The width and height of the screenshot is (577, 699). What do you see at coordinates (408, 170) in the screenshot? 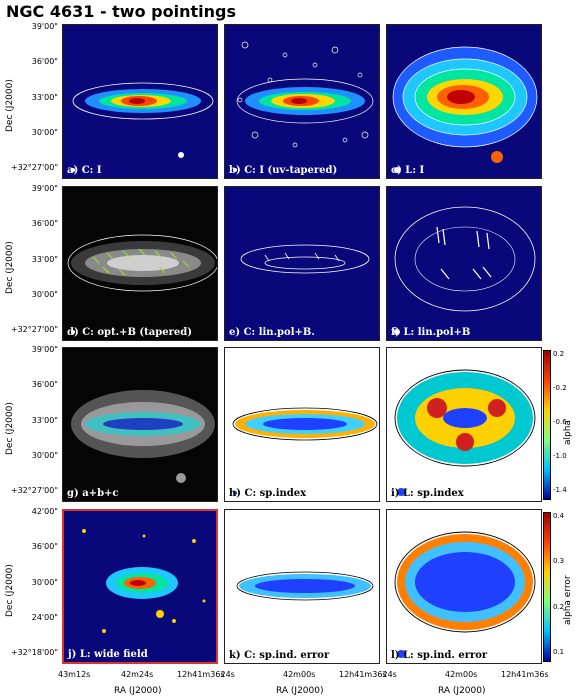
I see `panel-c-label: c) L: I` at bounding box center [408, 170].